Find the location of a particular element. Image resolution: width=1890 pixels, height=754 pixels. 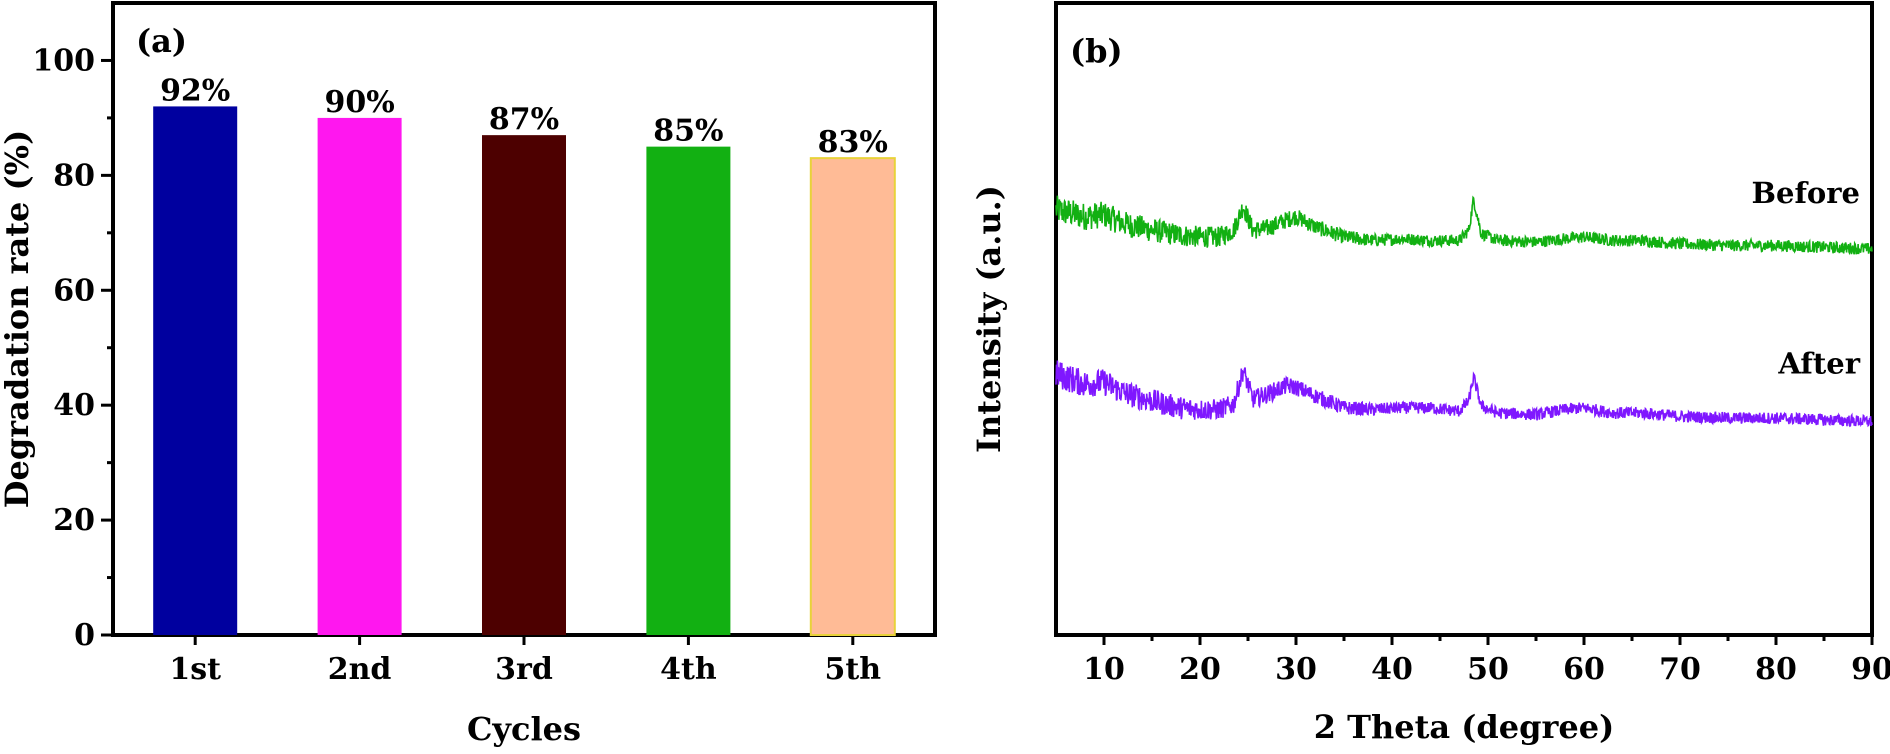

y-tick-label: 100 is located at coordinates (63, 60).